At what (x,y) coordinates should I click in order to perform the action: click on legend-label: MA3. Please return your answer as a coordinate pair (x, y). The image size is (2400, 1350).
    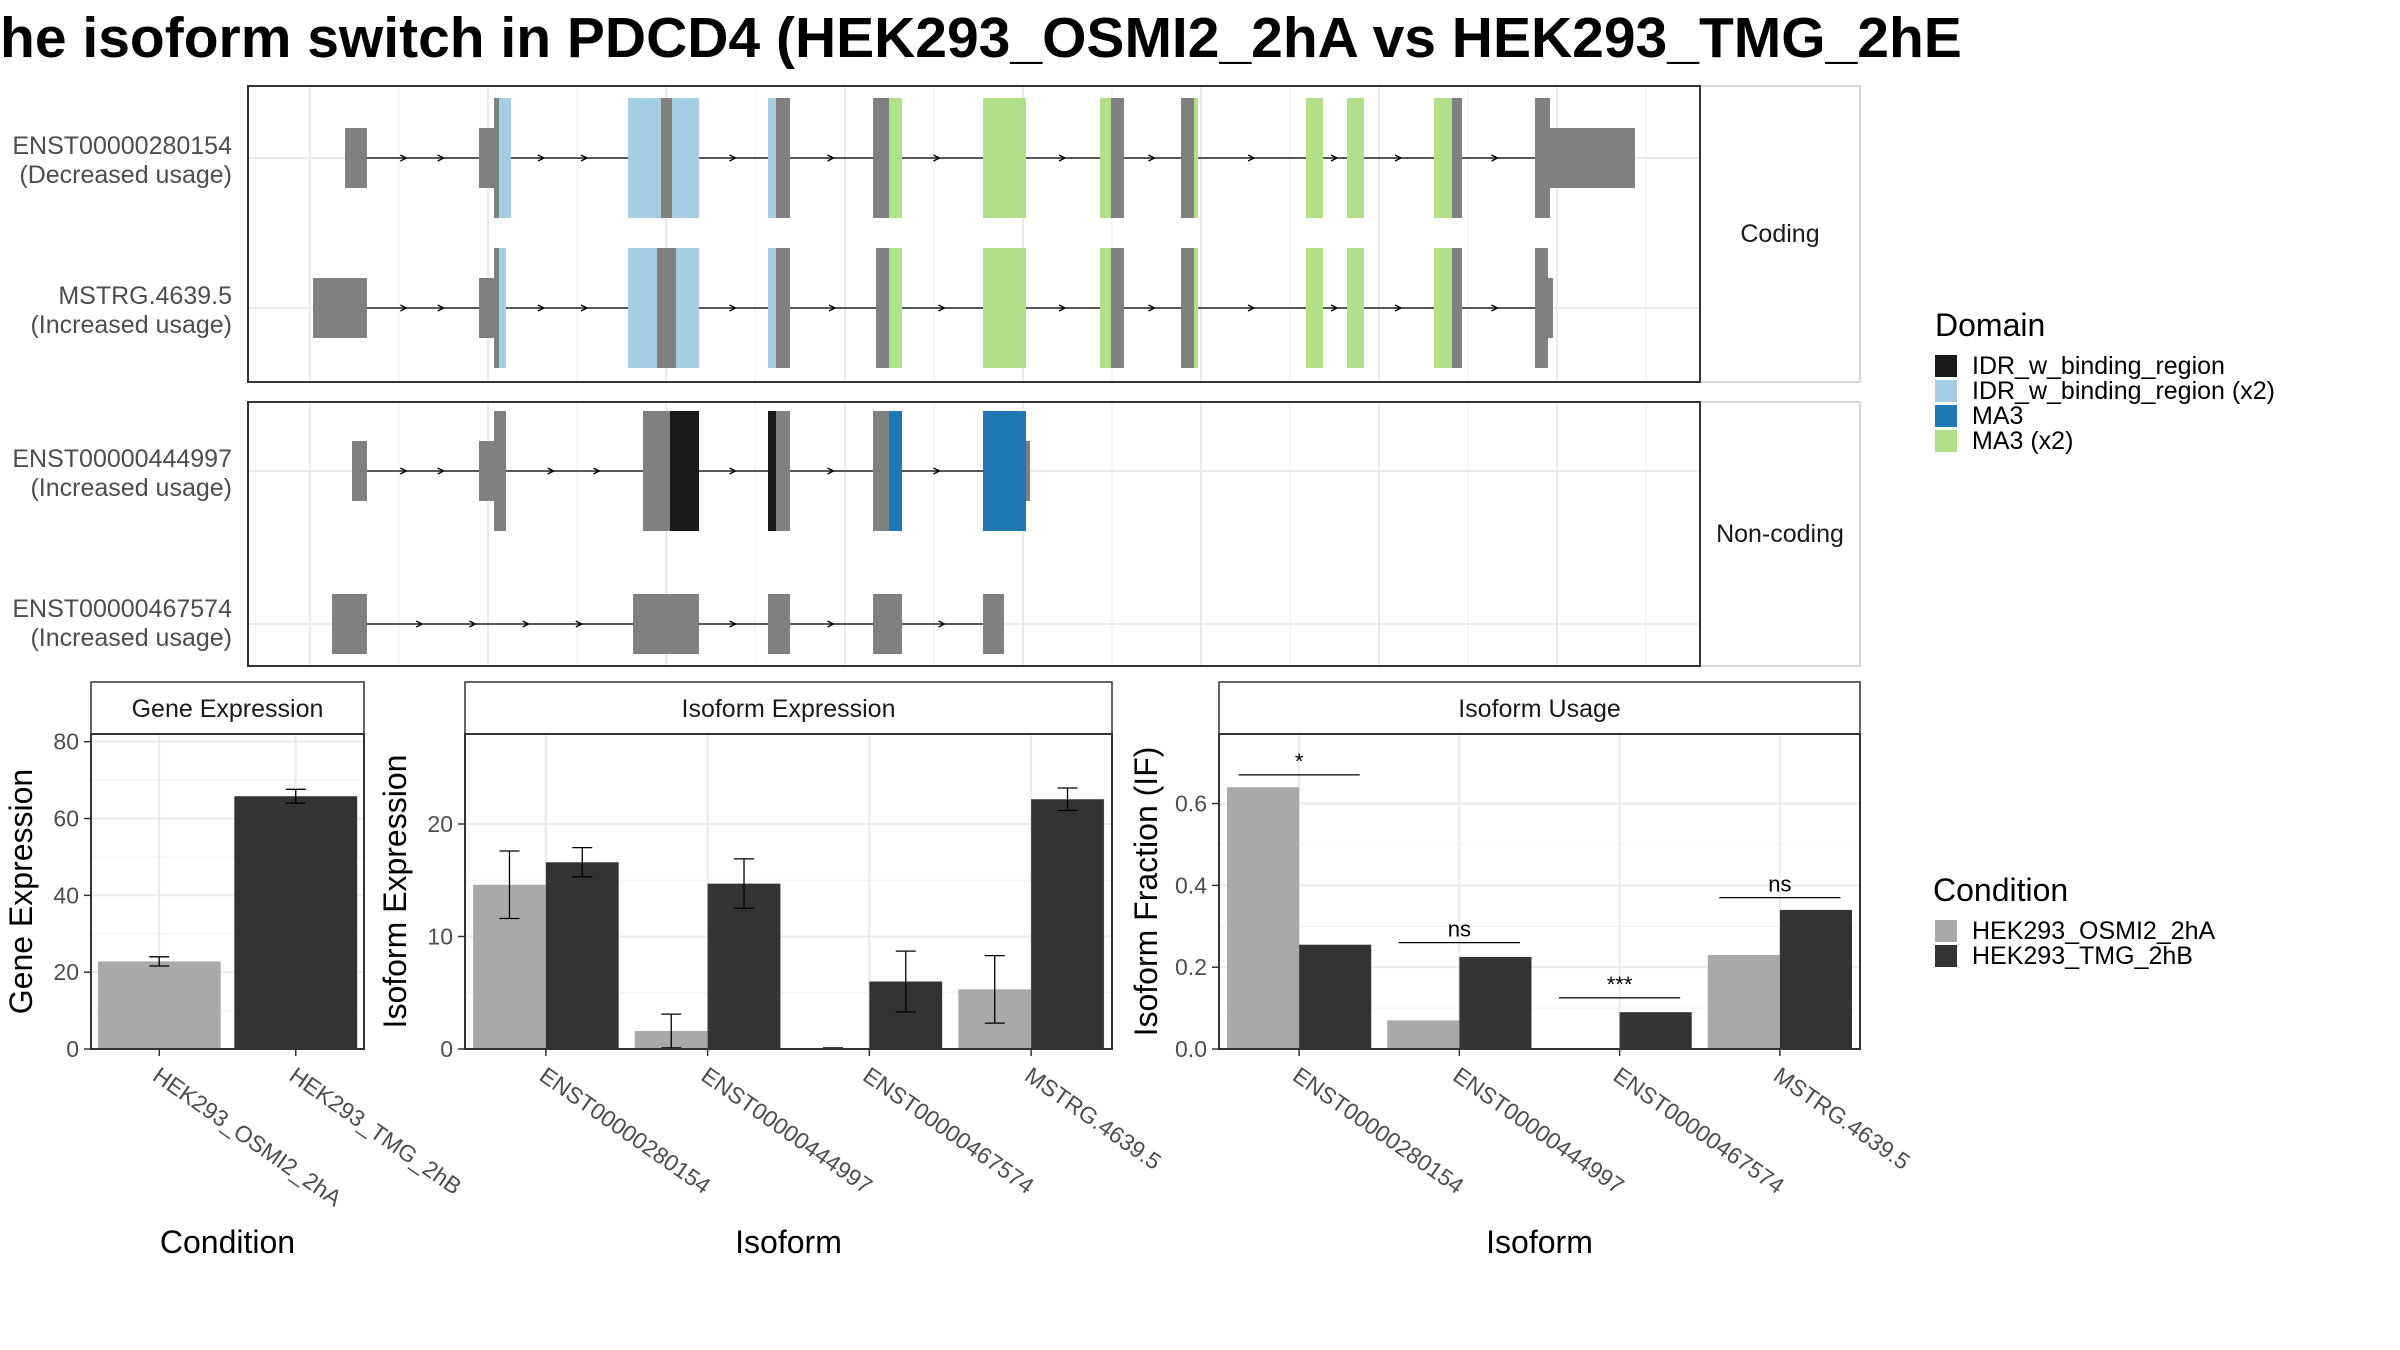
    Looking at the image, I should click on (1997, 416).